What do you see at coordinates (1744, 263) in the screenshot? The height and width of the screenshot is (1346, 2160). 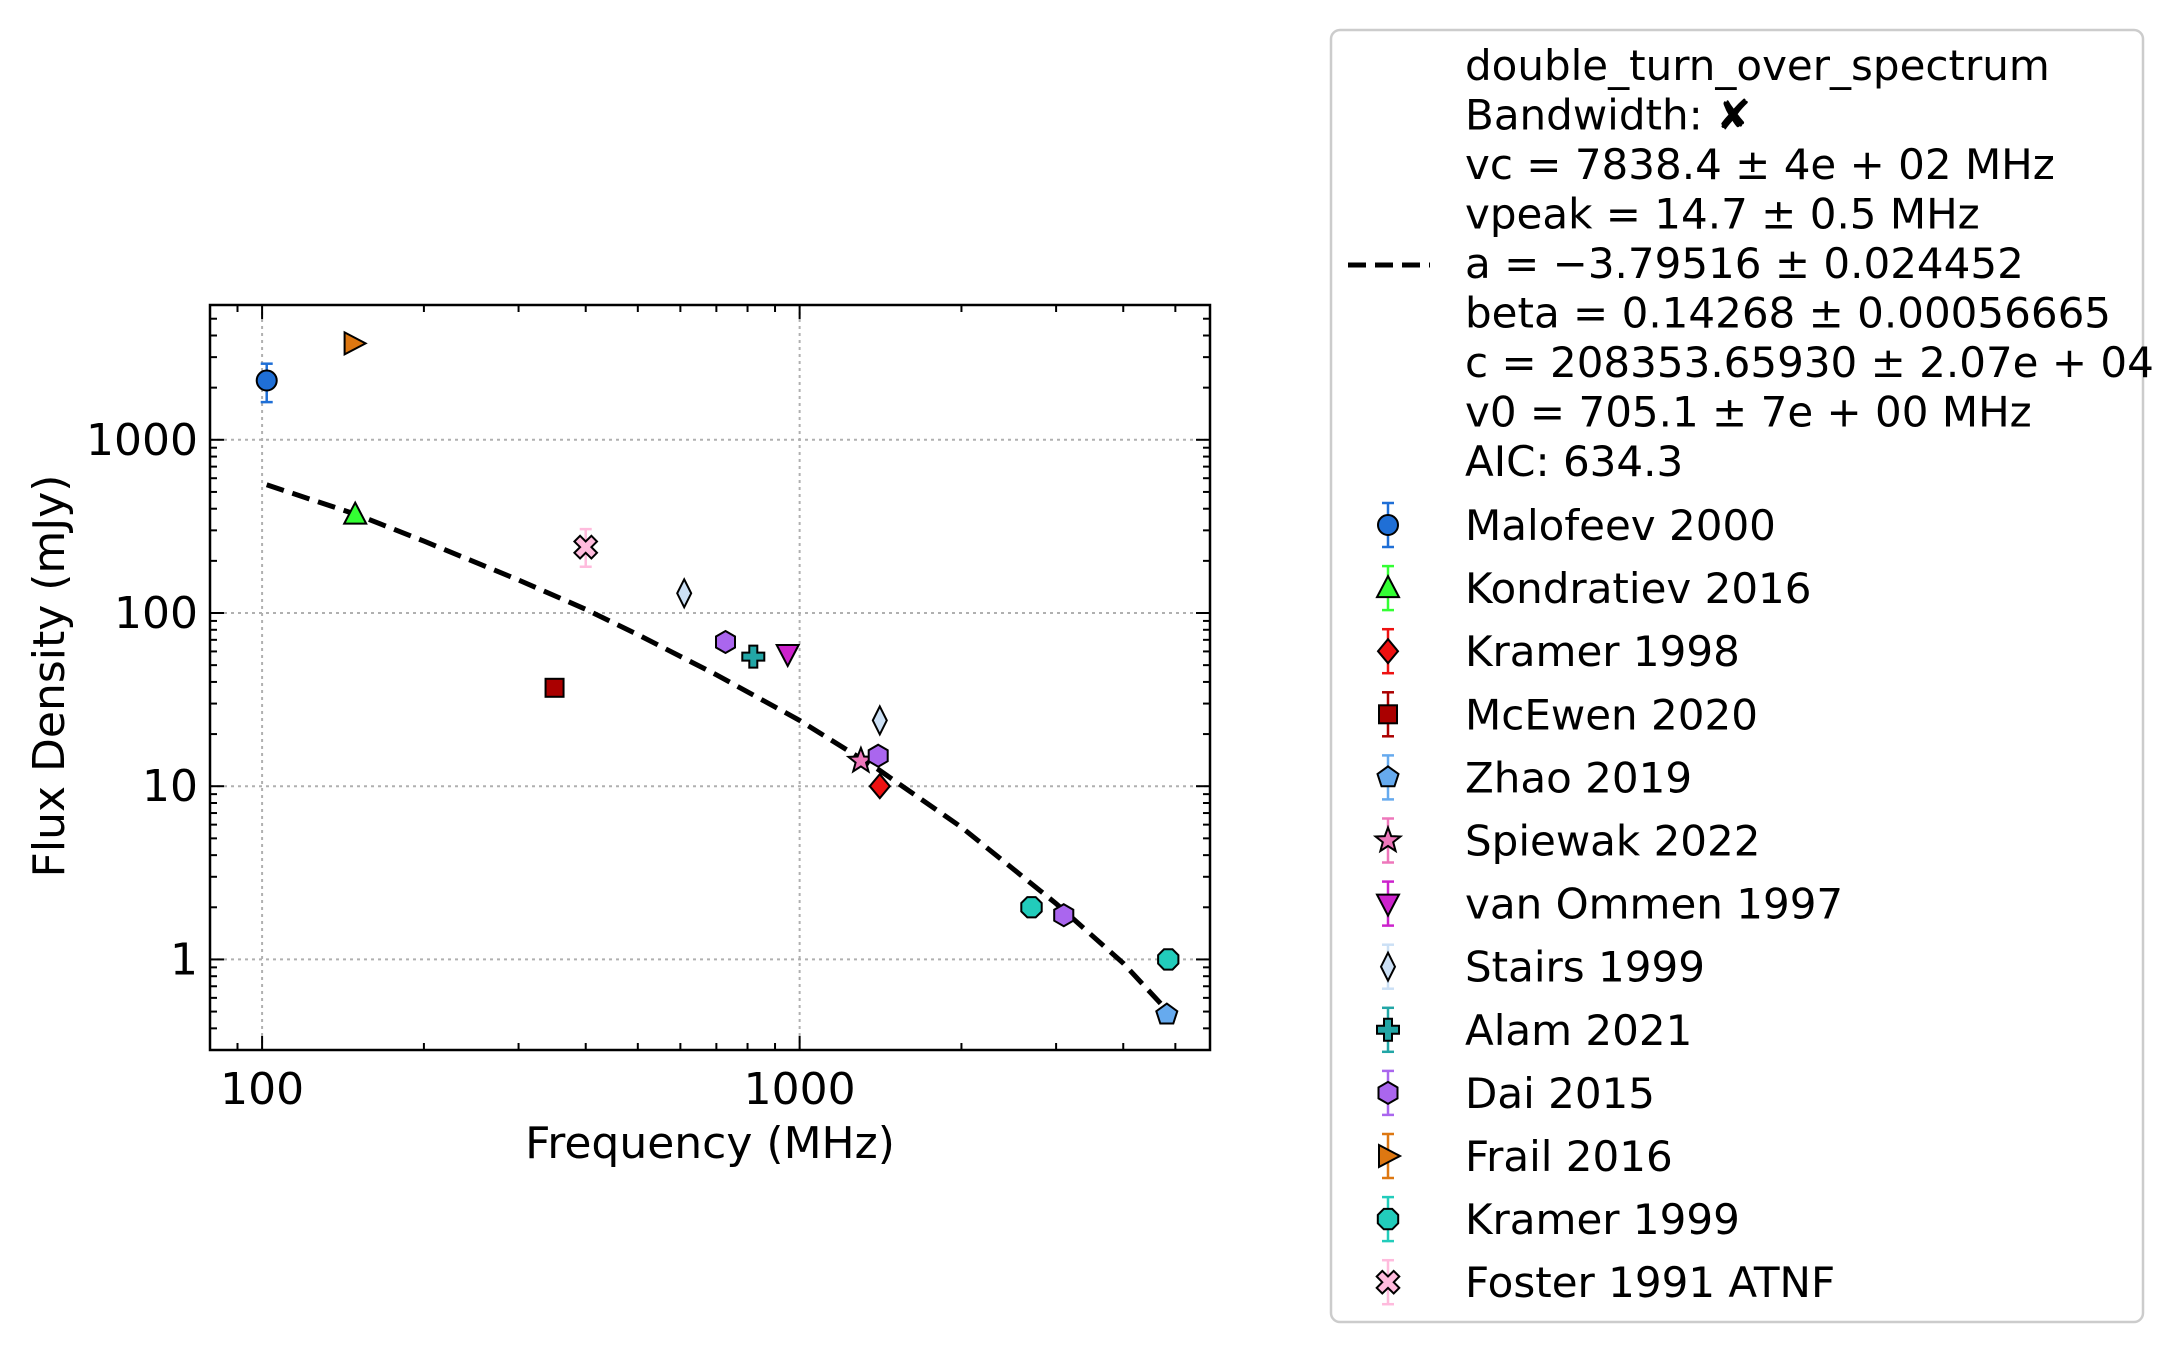 I see `legend-fit-text: a = −3.79516 ± 0.024452` at bounding box center [1744, 263].